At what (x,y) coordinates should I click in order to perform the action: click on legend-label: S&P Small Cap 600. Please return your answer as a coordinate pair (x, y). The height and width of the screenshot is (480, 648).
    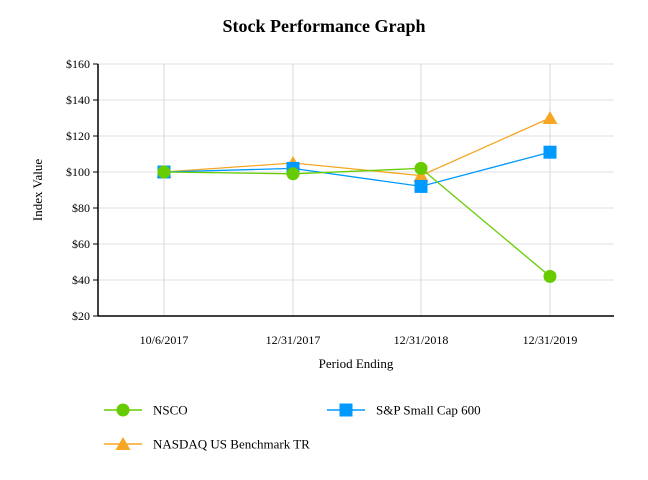
    Looking at the image, I should click on (428, 410).